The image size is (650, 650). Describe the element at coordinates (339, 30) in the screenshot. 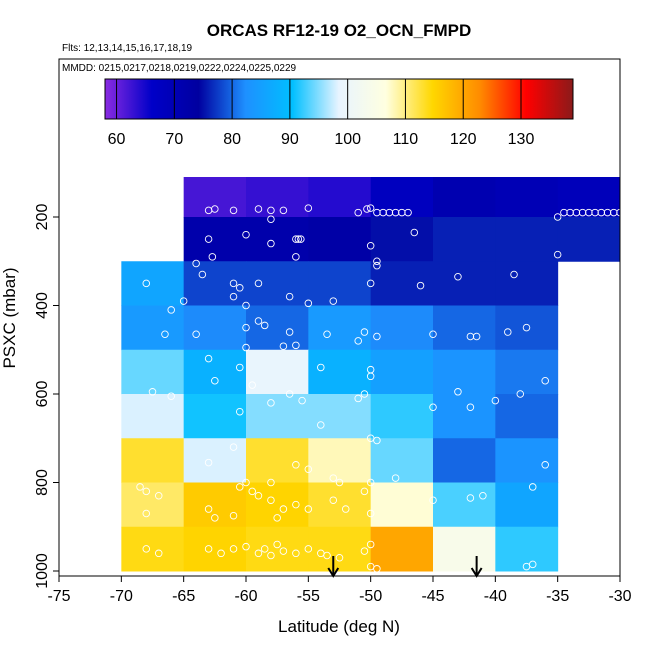

I see `chart-title: ORCAS RF12-19 O2_OCN_FMPD` at that location.